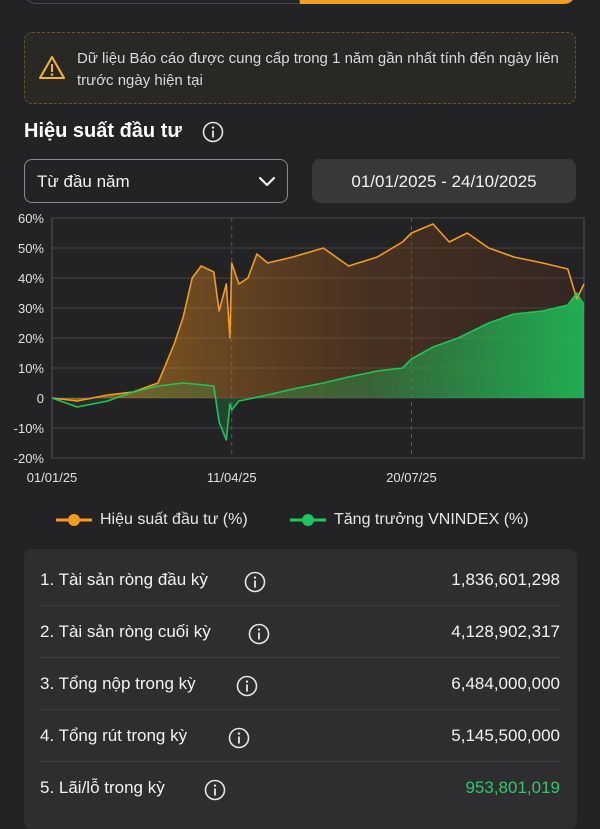 This screenshot has width=600, height=829. Describe the element at coordinates (267, 182) in the screenshot. I see `chevron-down-icon` at that location.